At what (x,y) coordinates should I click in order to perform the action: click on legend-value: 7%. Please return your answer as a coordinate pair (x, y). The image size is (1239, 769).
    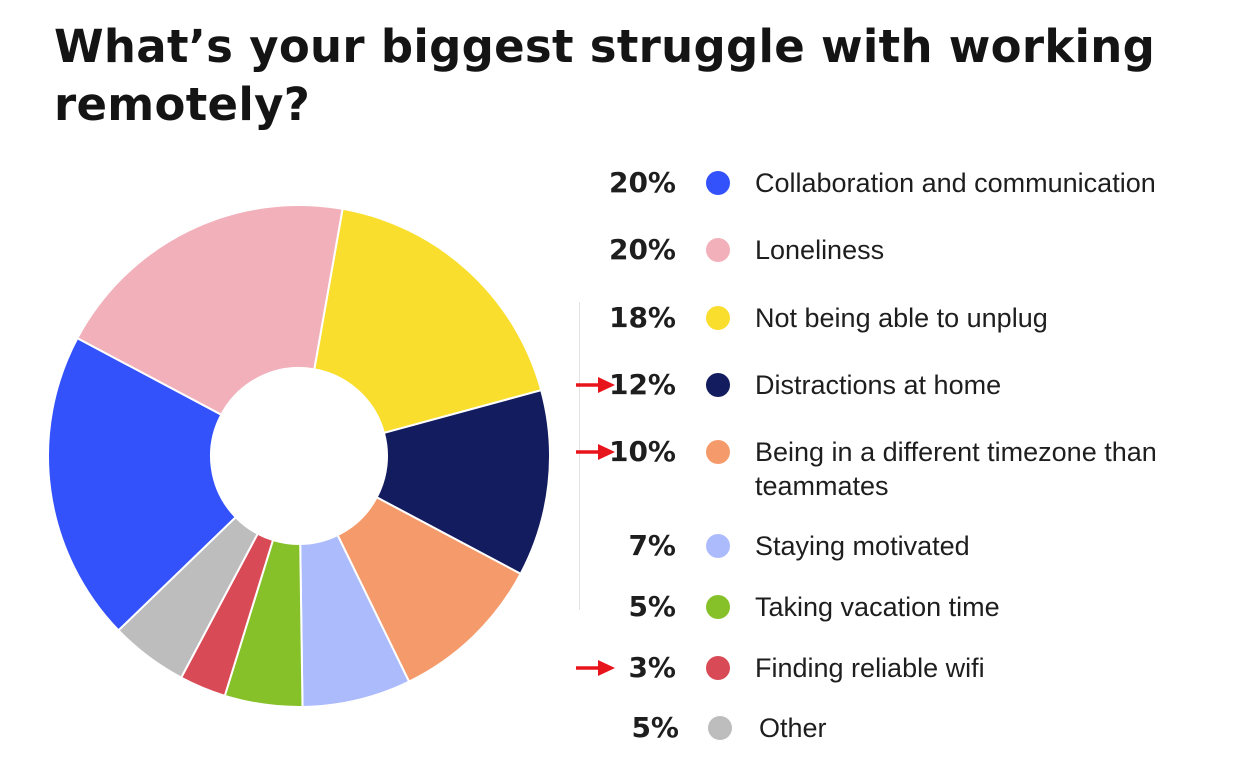
    Looking at the image, I should click on (652, 545).